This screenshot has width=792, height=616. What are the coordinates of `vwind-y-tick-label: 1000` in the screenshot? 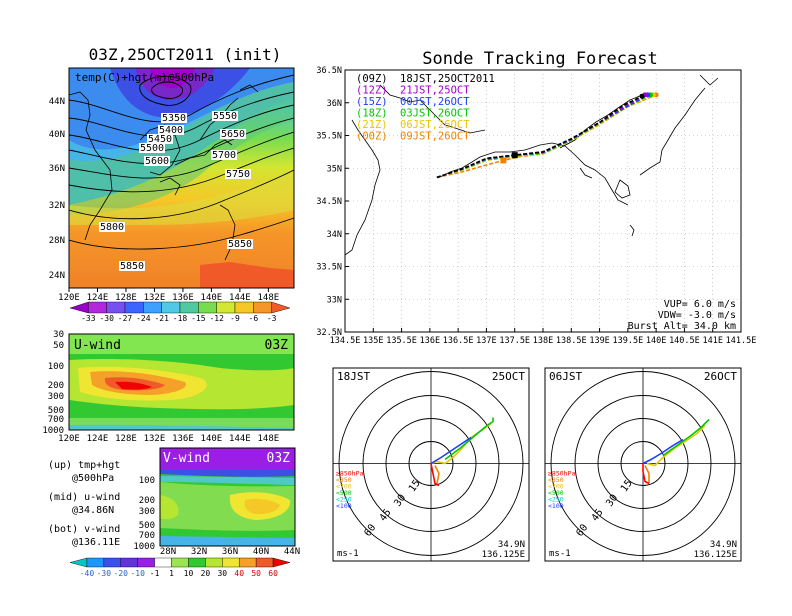 It's located at (144, 547).